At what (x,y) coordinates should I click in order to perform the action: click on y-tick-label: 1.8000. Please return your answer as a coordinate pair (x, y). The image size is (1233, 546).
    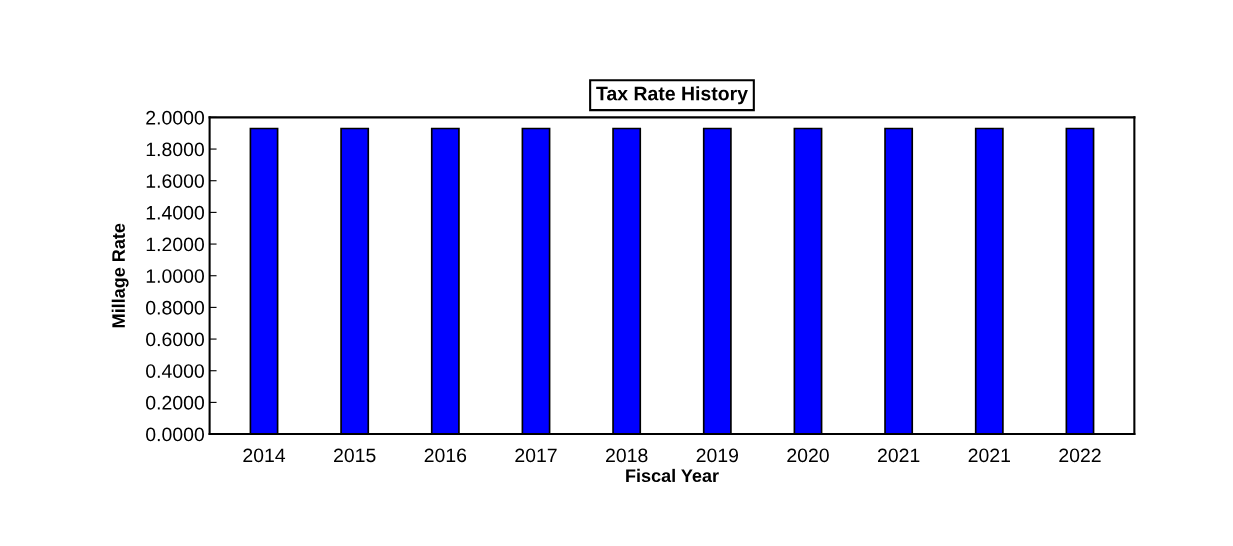
    Looking at the image, I should click on (175, 149).